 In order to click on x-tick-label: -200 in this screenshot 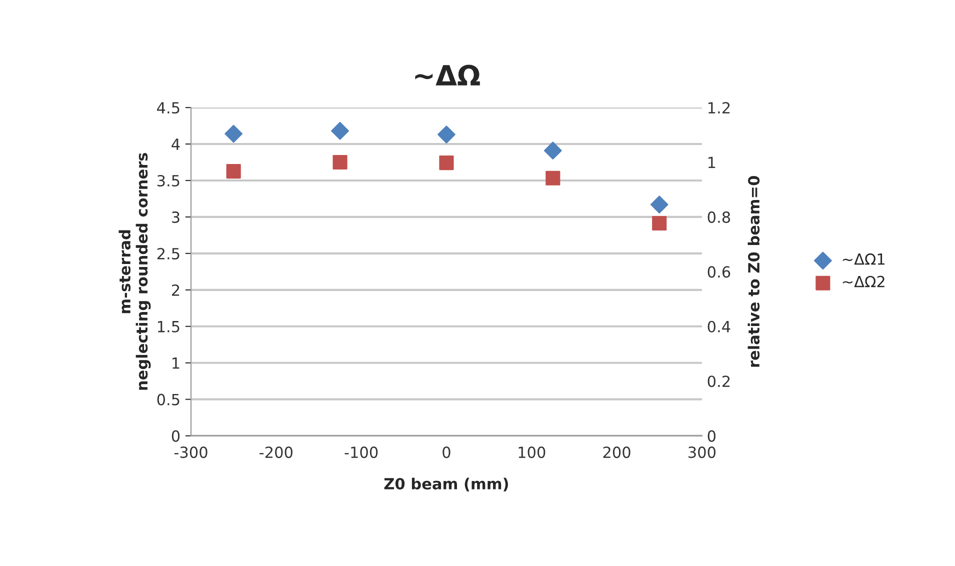, I will do `click(276, 452)`.